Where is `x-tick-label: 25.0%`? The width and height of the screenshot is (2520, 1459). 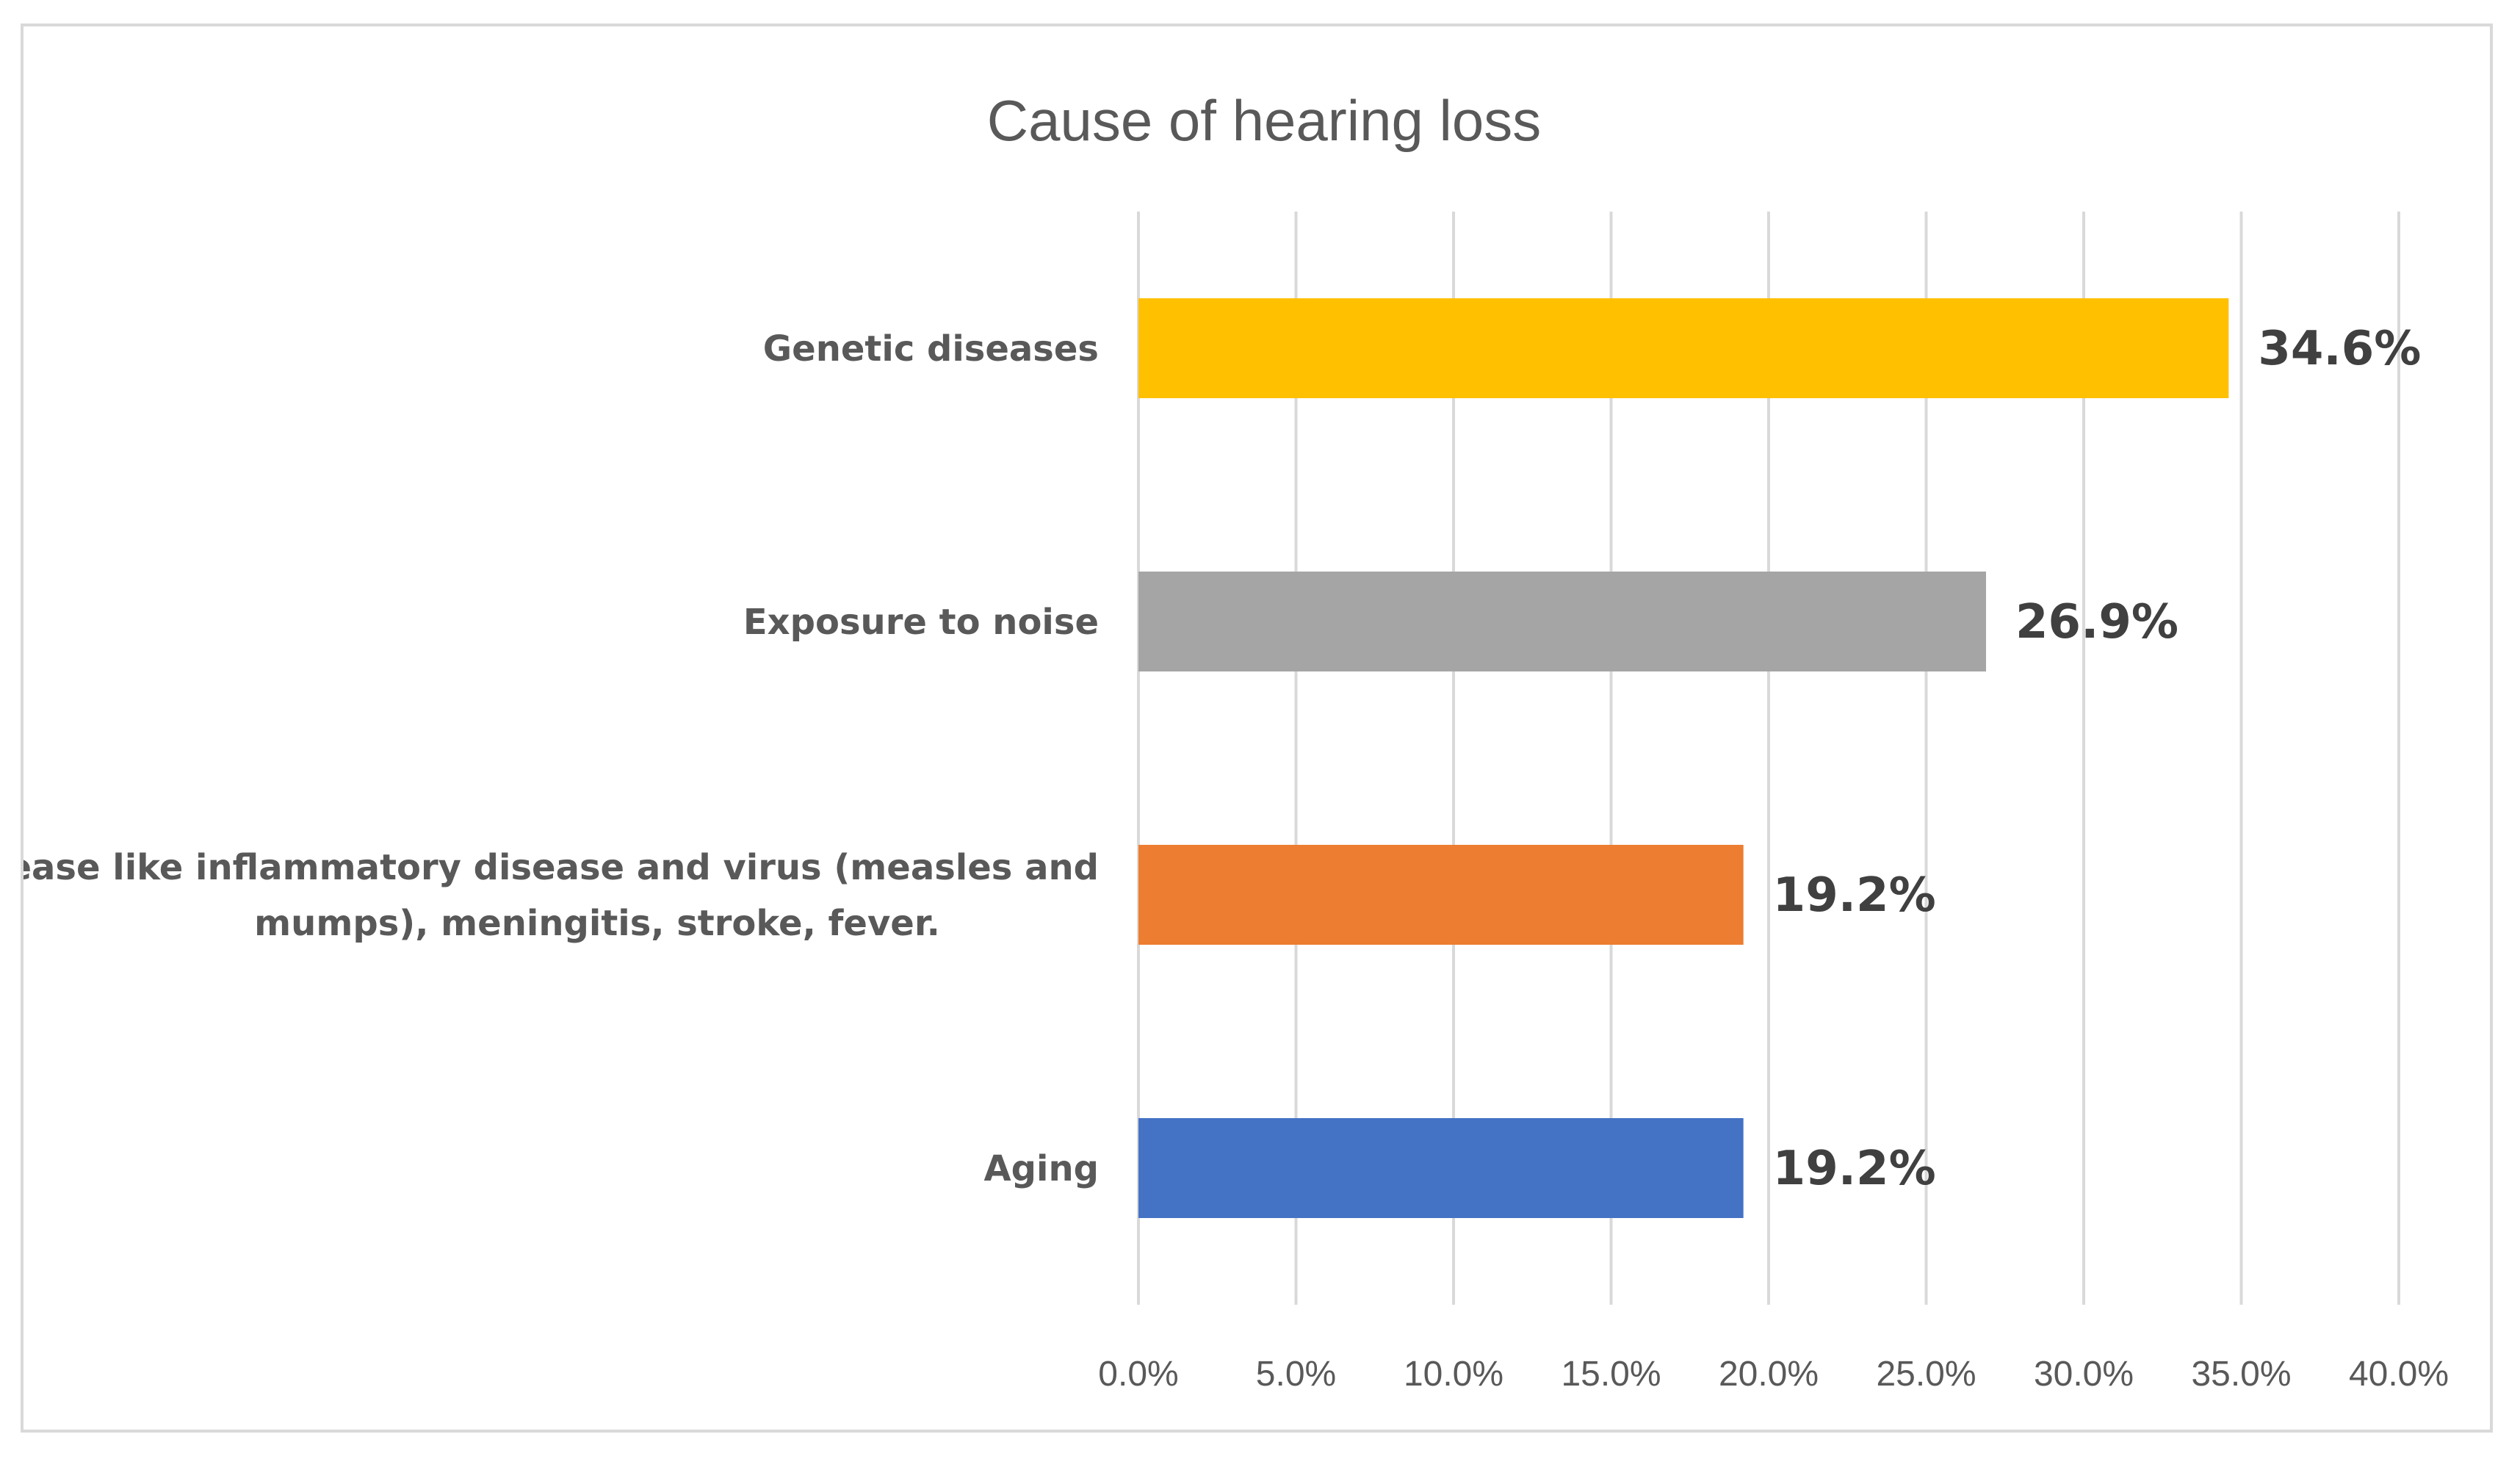
x-tick-label: 25.0% is located at coordinates (1926, 1374).